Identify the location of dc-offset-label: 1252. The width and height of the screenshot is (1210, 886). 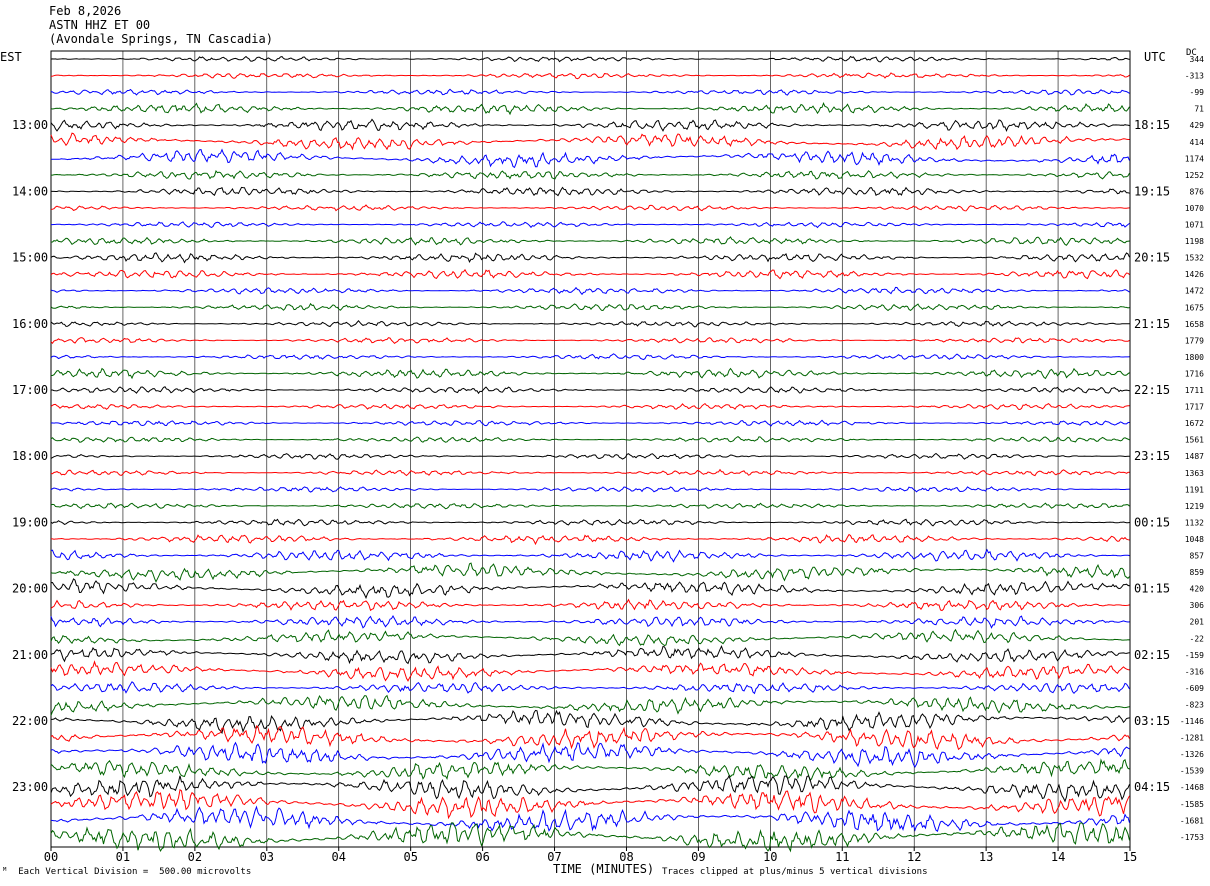
(1194, 175).